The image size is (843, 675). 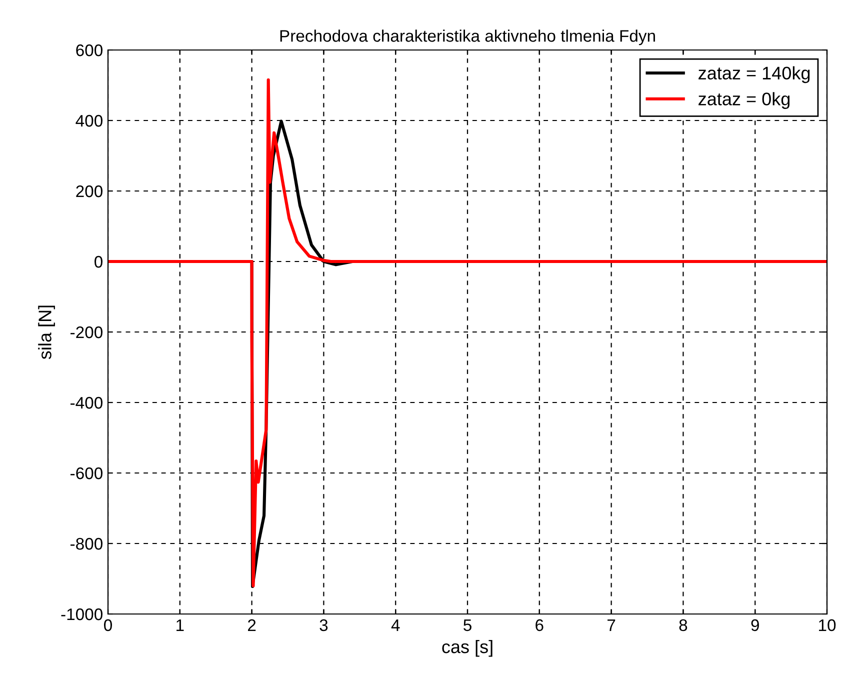 I want to click on x-tick-label: 5, so click(x=468, y=625).